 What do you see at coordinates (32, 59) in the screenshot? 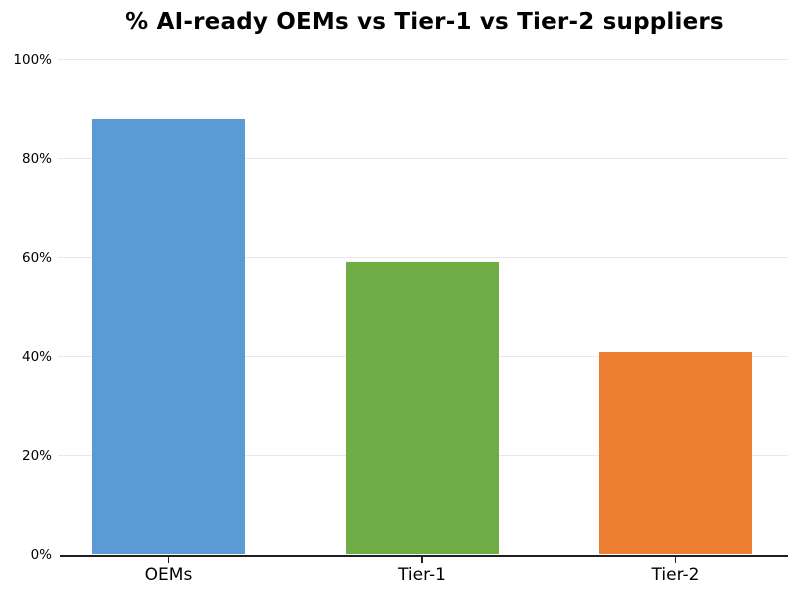
I see `y-tick-label: 100%` at bounding box center [32, 59].